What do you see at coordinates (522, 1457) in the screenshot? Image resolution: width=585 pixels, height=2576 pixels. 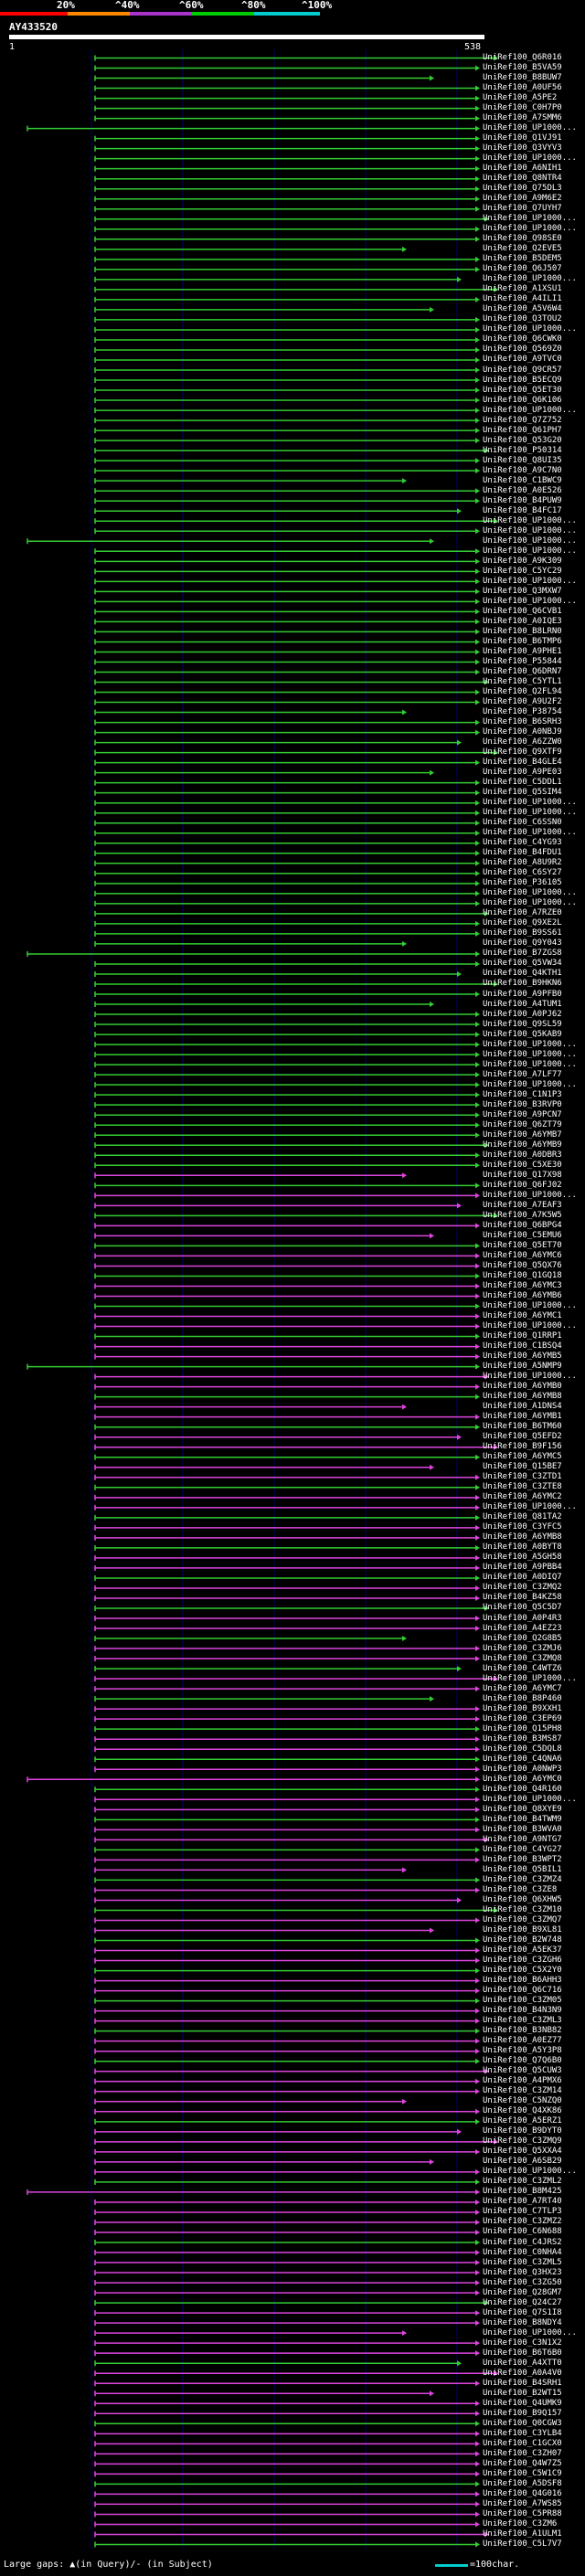 I see `hit-label: UniRef100_A6YMC5` at bounding box center [522, 1457].